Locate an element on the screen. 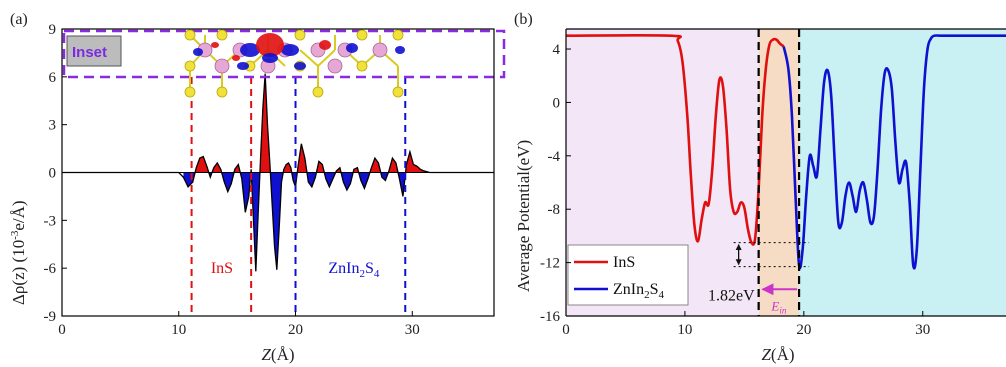  y-tick-label: -4 is located at coordinates (554, 157).